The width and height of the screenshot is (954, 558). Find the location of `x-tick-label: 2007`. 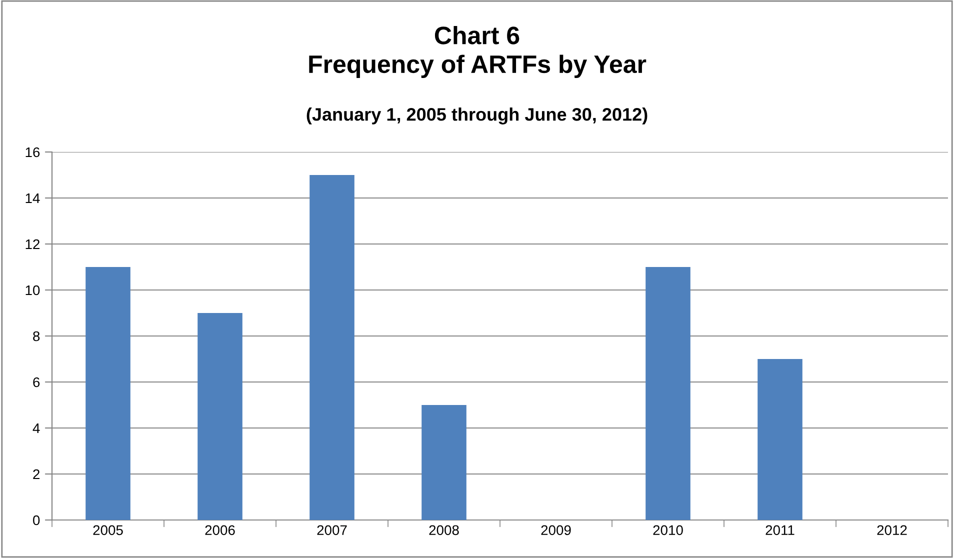

x-tick-label: 2007 is located at coordinates (332, 530).